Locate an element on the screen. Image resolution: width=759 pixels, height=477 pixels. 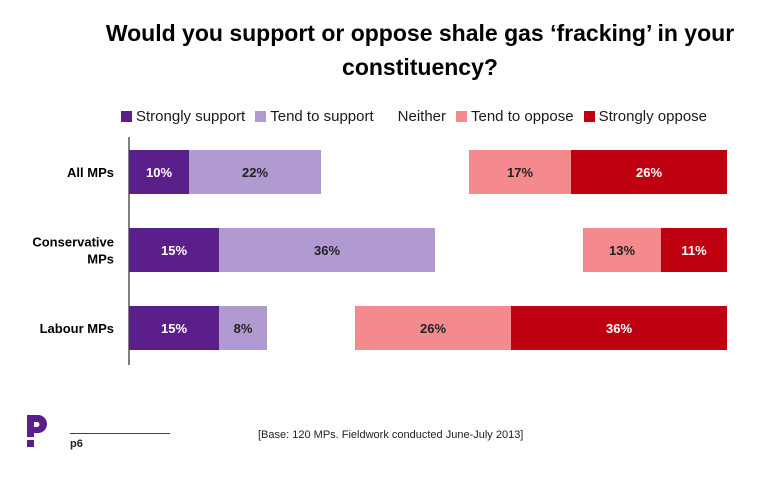
page-number: p6 is located at coordinates (76, 444).